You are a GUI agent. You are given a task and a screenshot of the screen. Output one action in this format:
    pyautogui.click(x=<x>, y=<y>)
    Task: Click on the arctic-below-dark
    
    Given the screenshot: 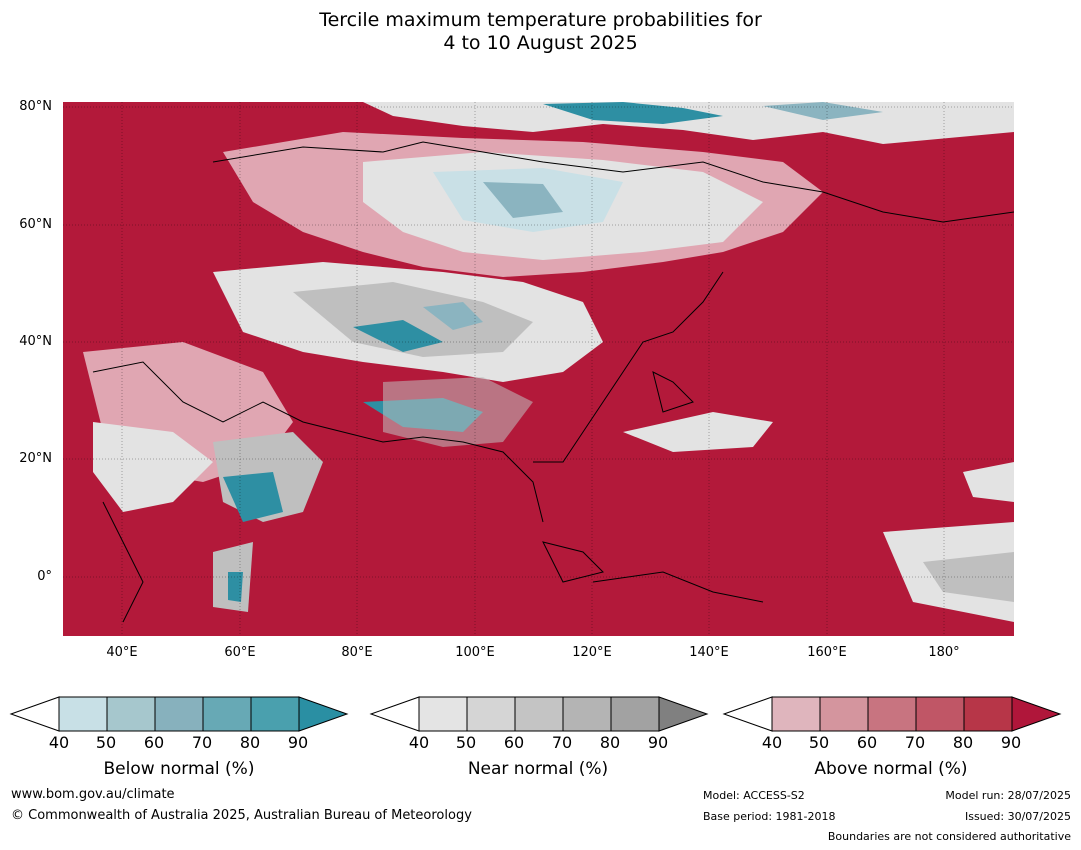 What is the action you would take?
    pyautogui.click(x=633, y=113)
    